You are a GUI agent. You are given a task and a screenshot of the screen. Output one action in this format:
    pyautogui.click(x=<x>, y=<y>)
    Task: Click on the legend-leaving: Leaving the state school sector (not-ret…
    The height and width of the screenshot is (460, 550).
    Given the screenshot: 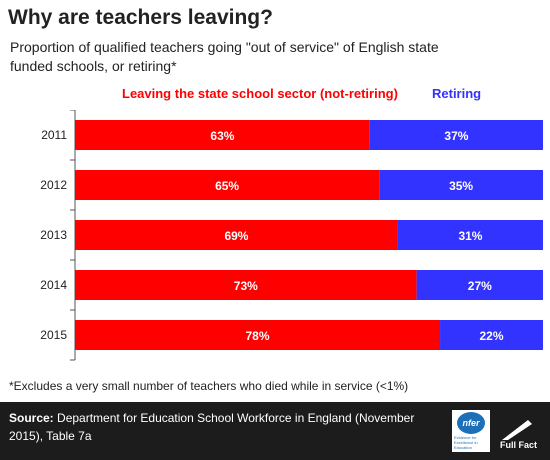 What is the action you would take?
    pyautogui.click(x=260, y=93)
    